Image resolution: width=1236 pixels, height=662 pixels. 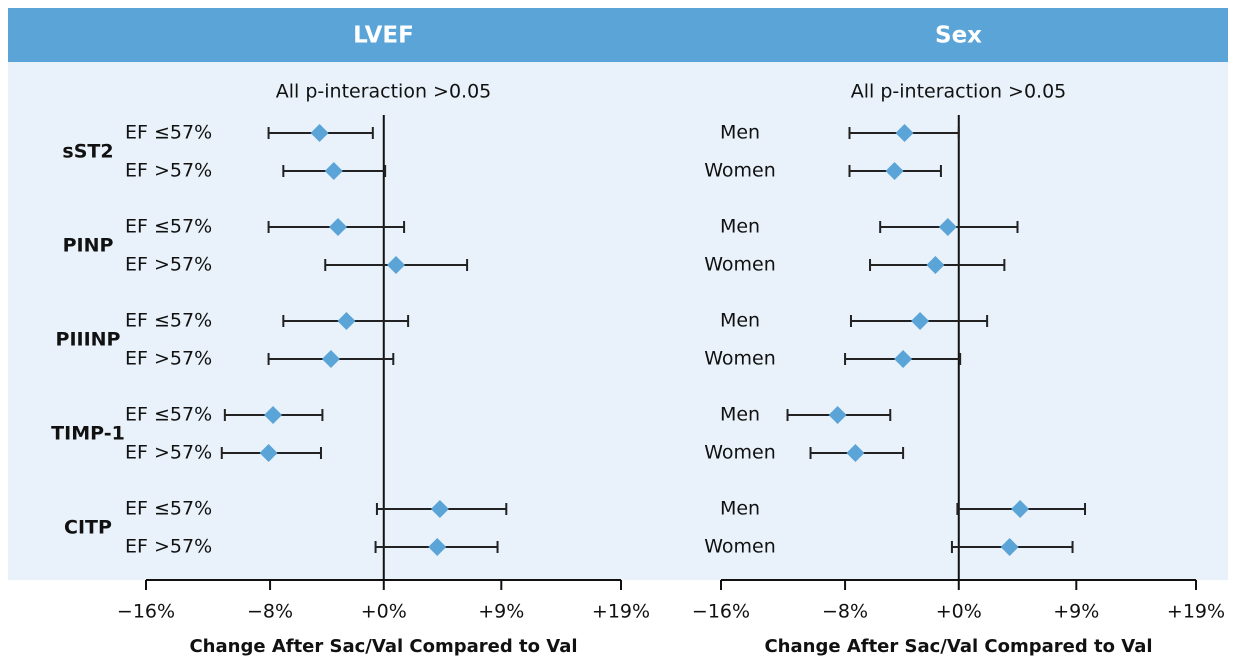 I want to click on panel-title: LVEF, so click(x=383, y=36).